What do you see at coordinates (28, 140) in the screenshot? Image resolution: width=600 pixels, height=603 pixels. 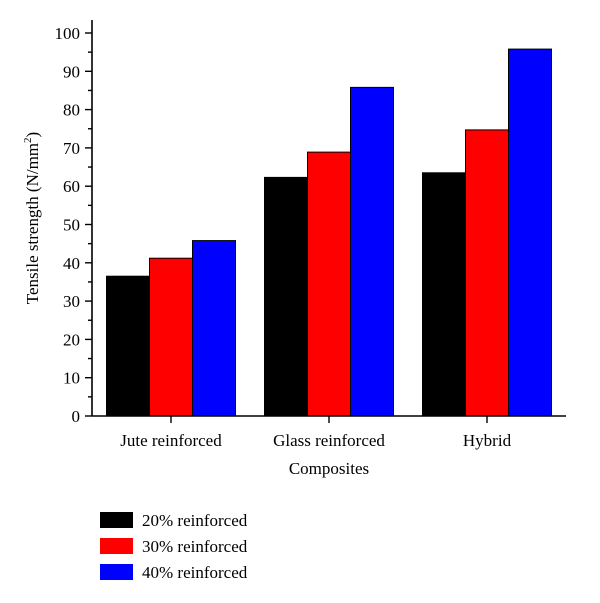 I see `y-axis-title-superscript: 2` at bounding box center [28, 140].